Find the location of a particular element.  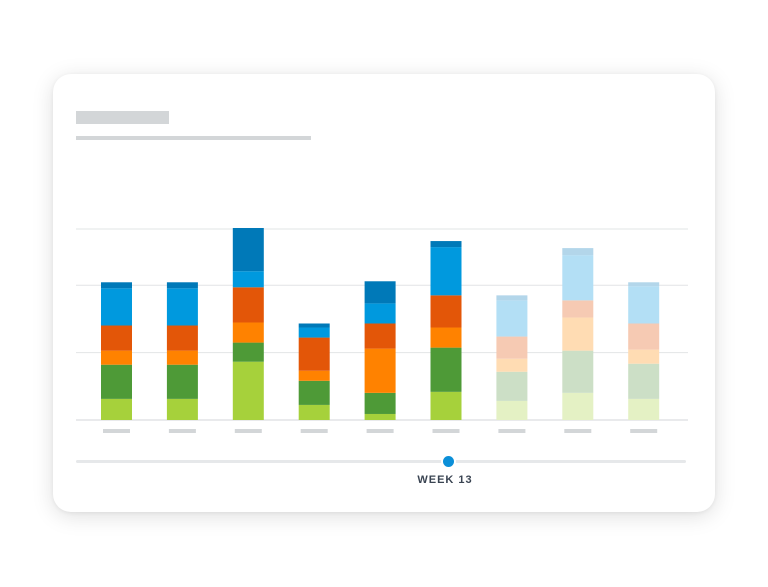

subtitle-placeholder is located at coordinates (193, 138).